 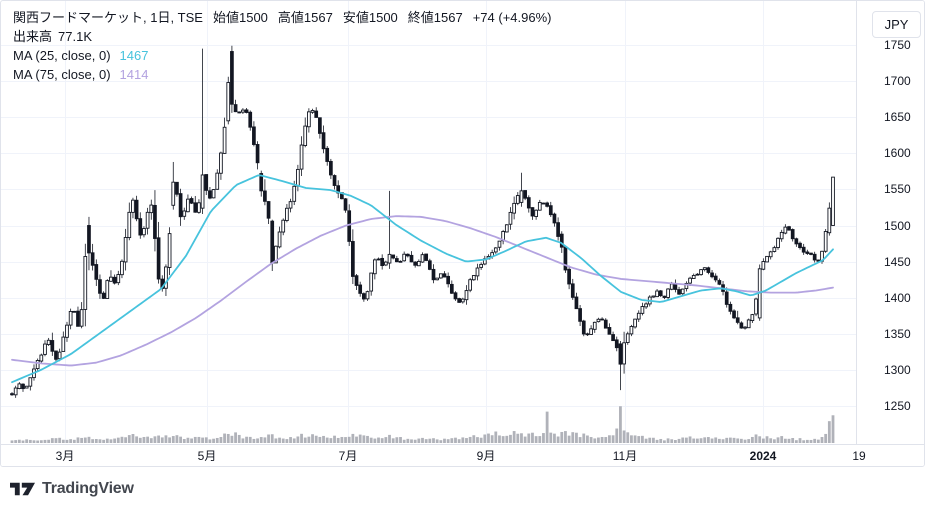 I want to click on price-tick-1650: 1650, so click(x=897, y=117).